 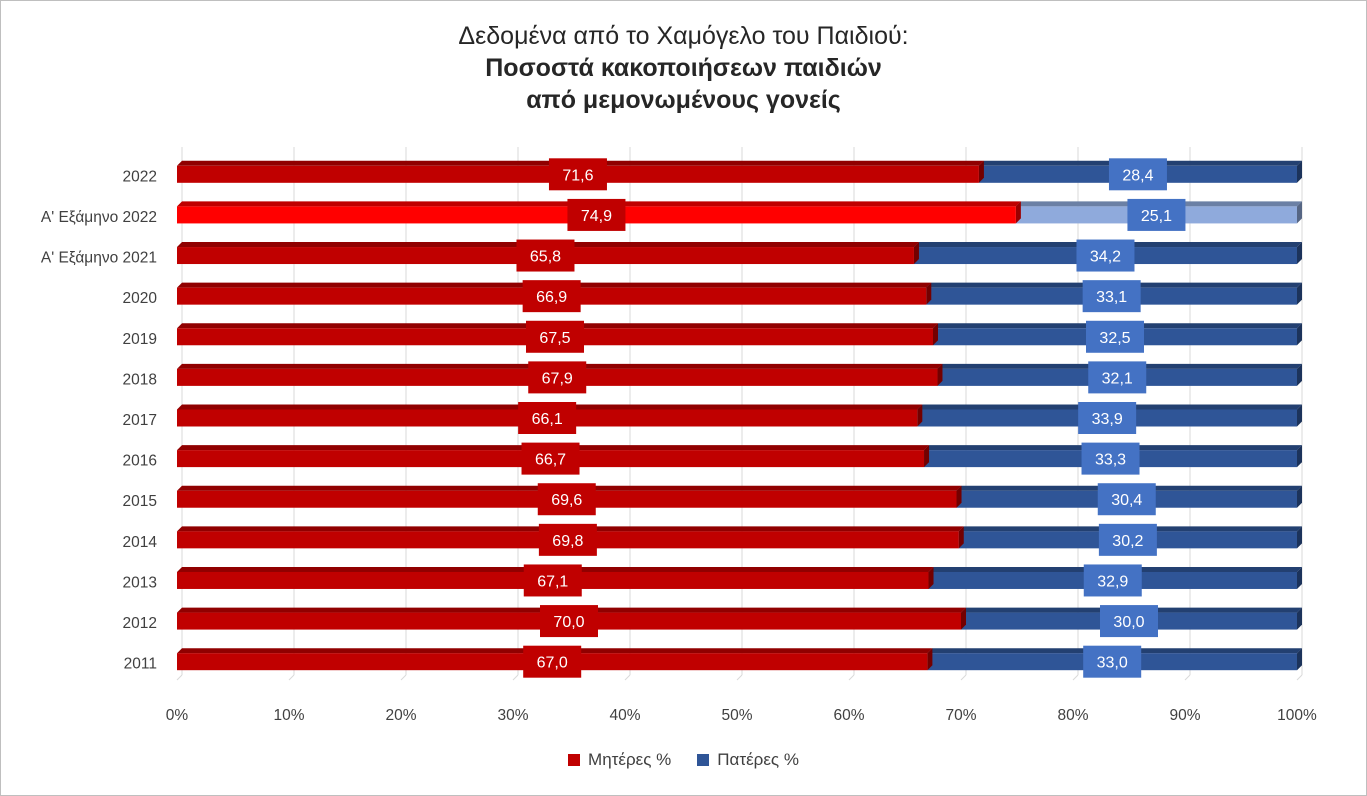 I want to click on legend-swatch-mothers, so click(x=574, y=760).